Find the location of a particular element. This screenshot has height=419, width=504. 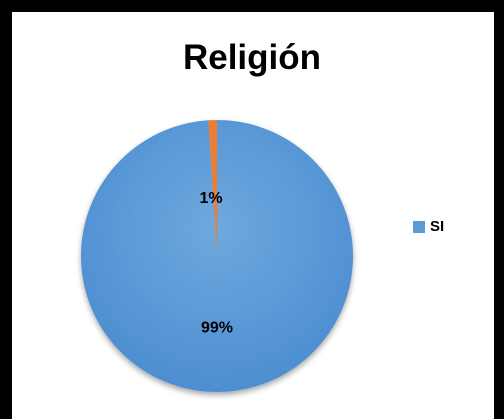

chart-title: Religión is located at coordinates (252, 57).